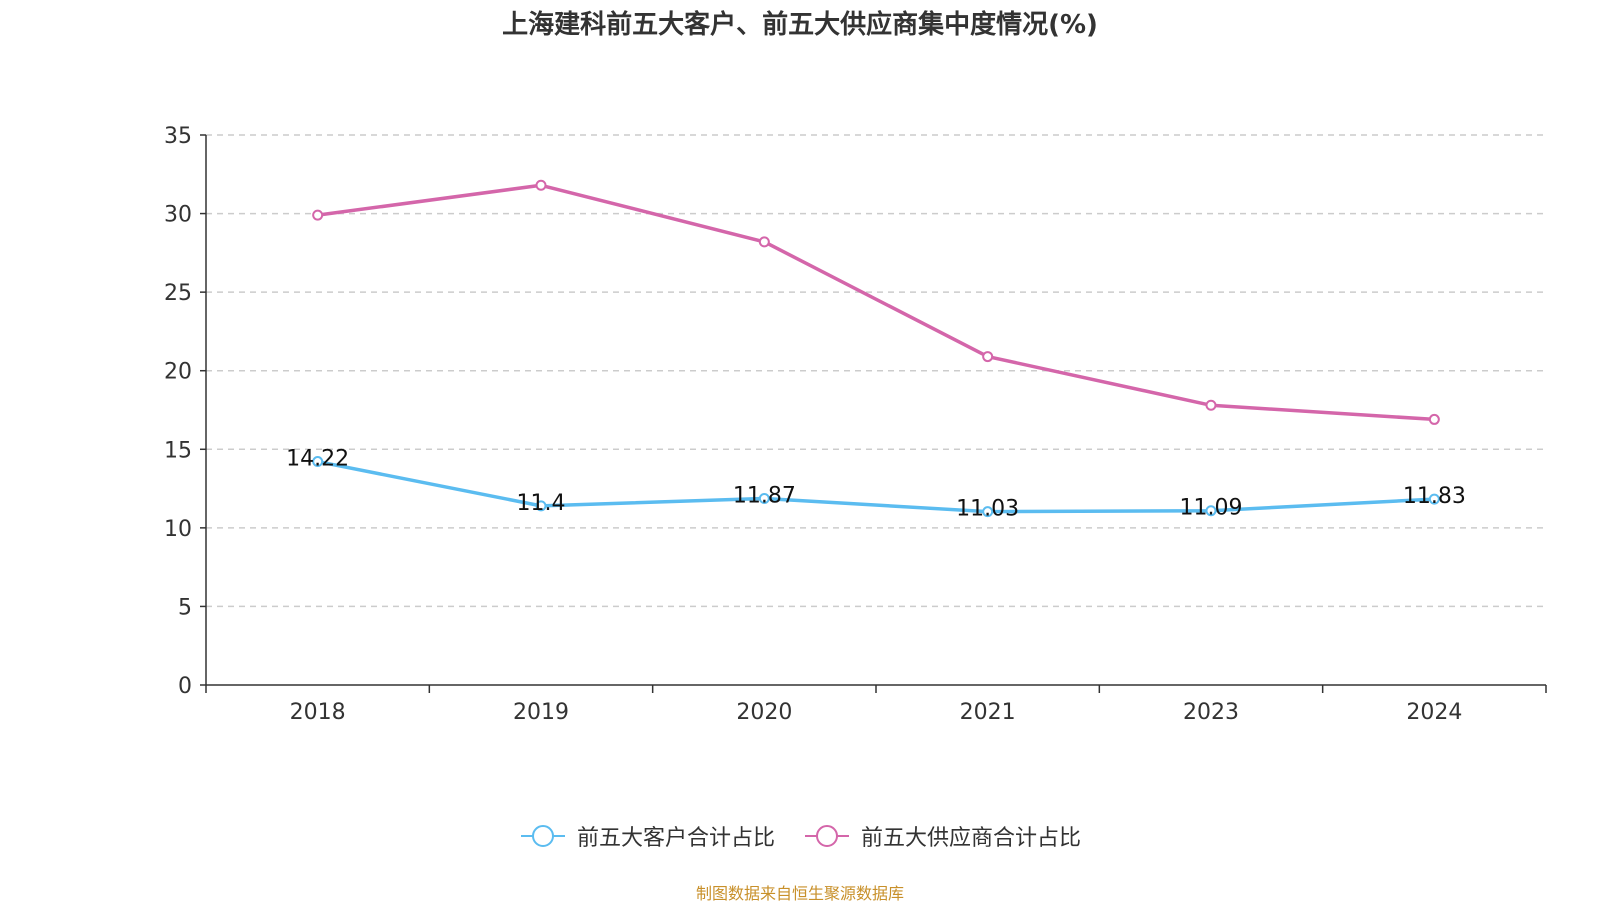  I want to click on series-0-data-label: 11.4, so click(541, 503).